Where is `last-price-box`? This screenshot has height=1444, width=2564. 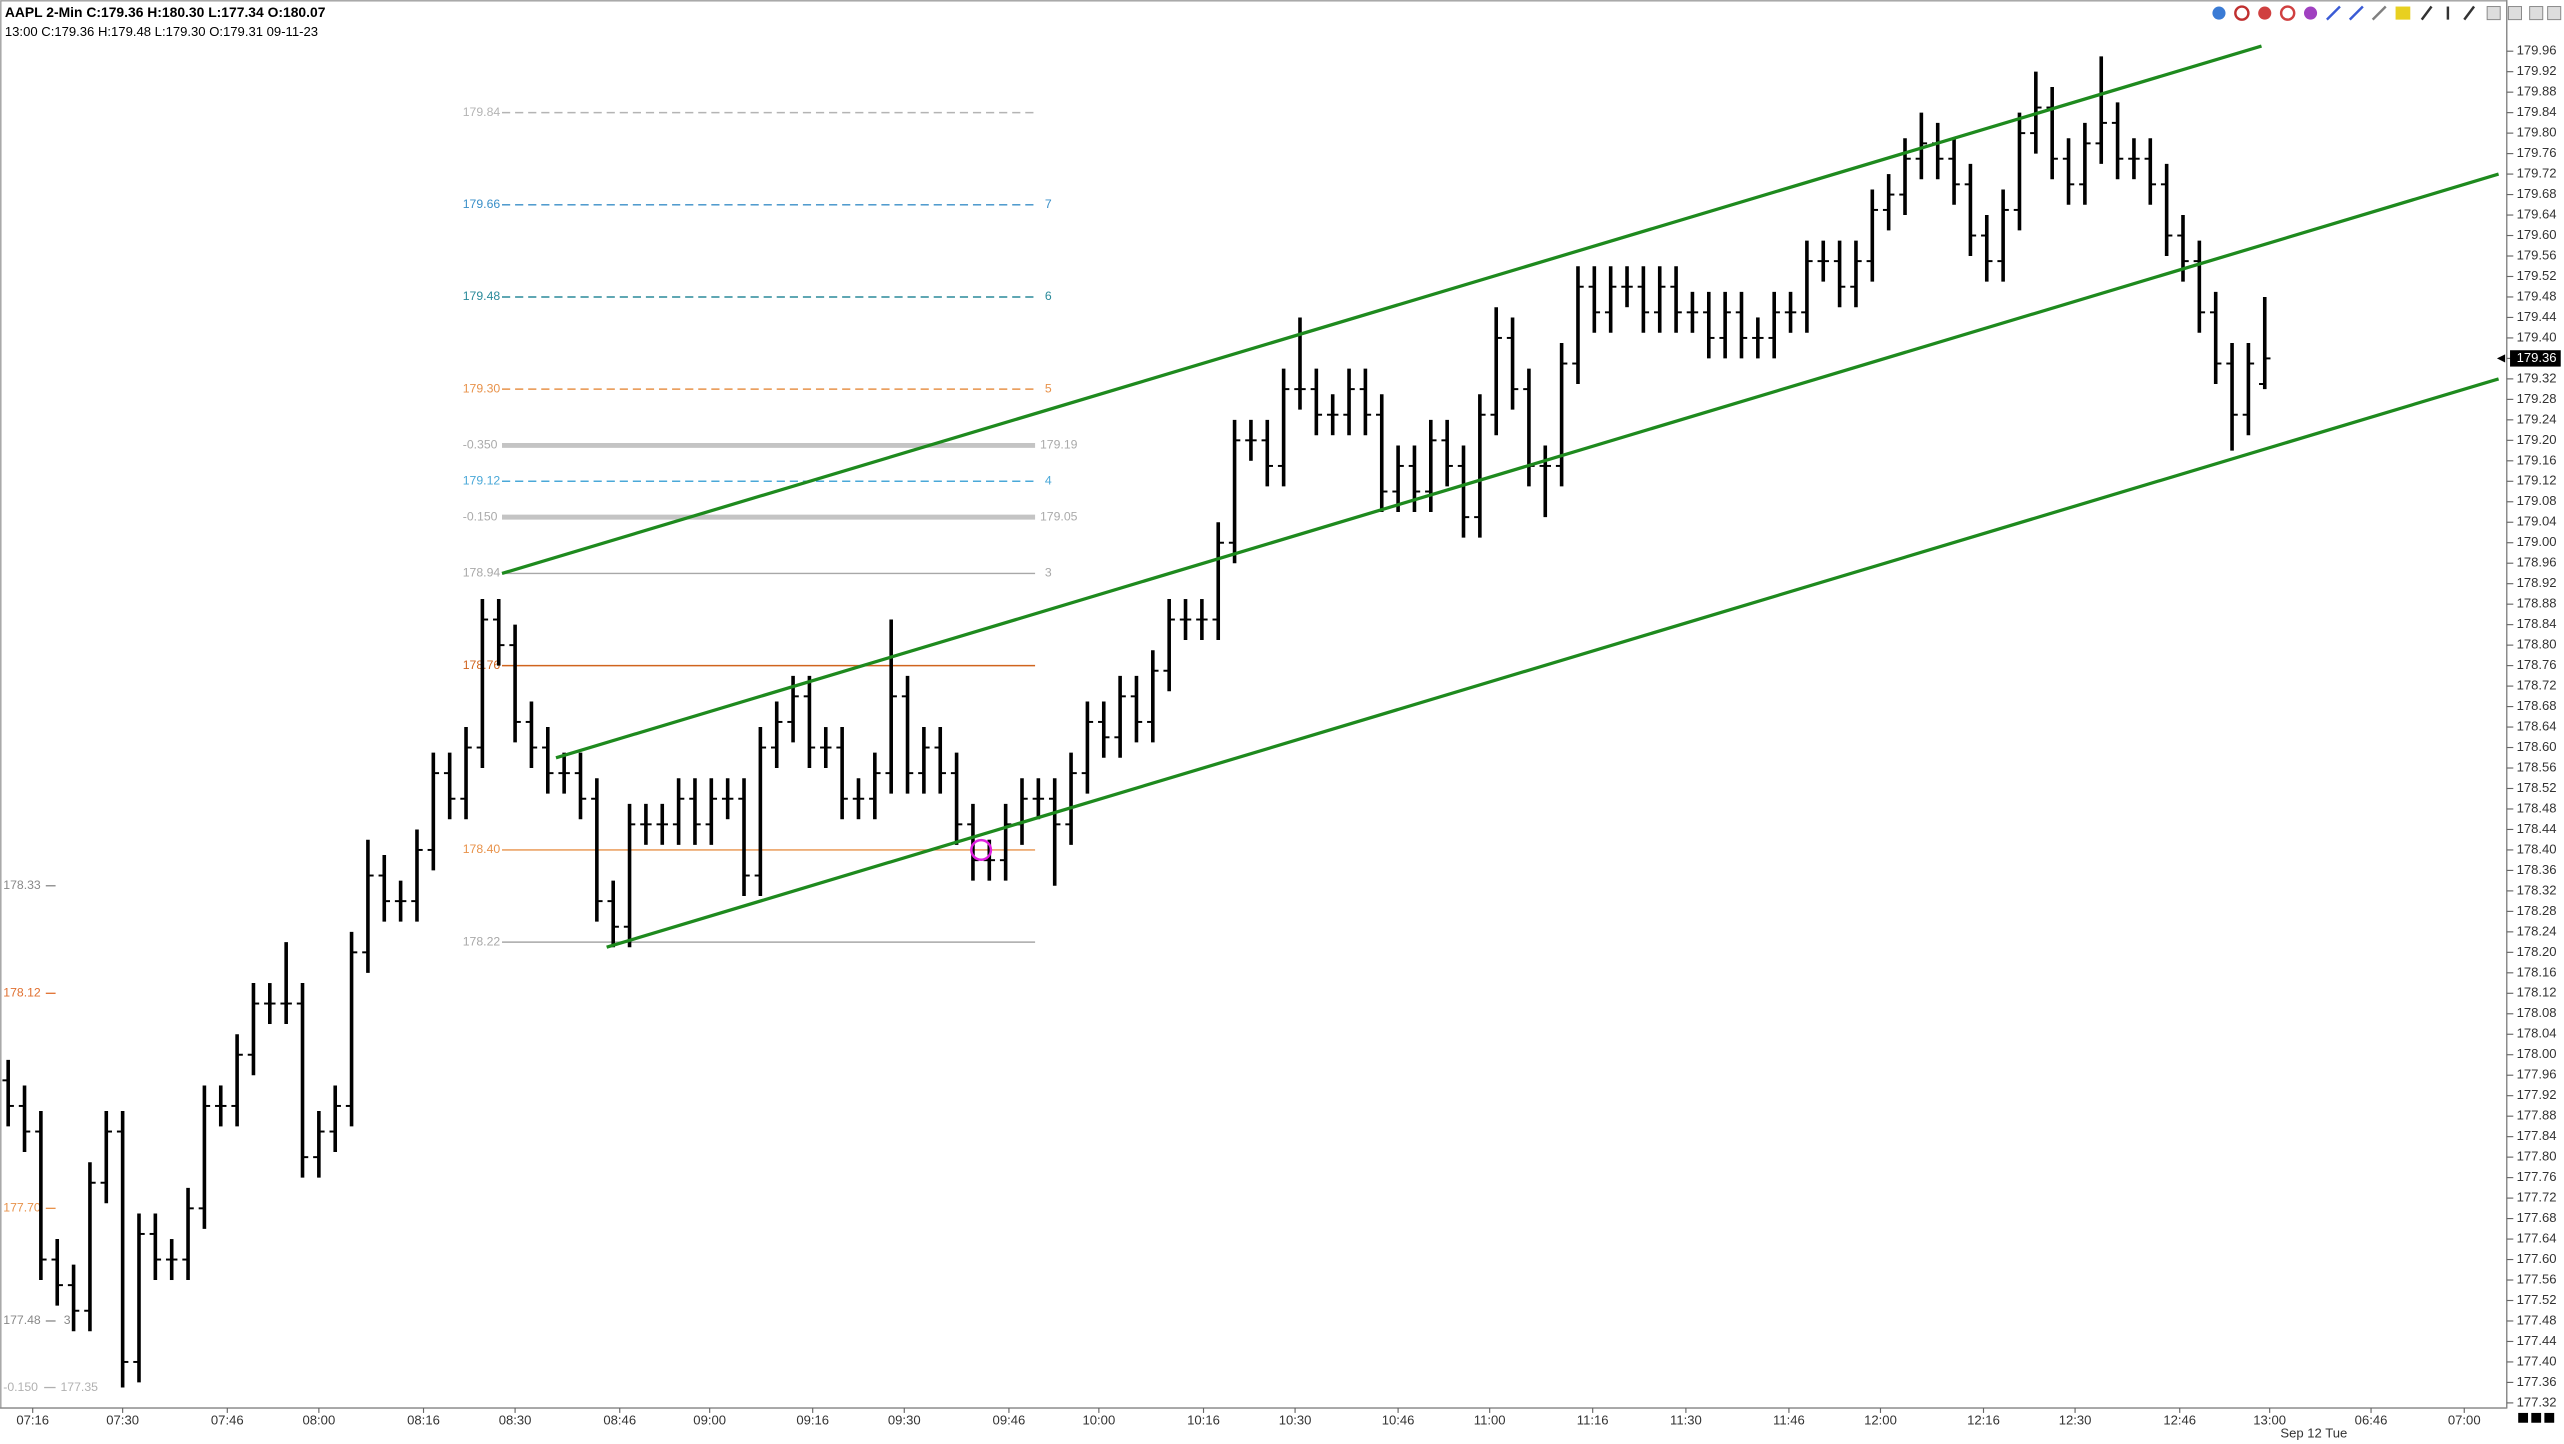
last-price-box is located at coordinates (2535, 358).